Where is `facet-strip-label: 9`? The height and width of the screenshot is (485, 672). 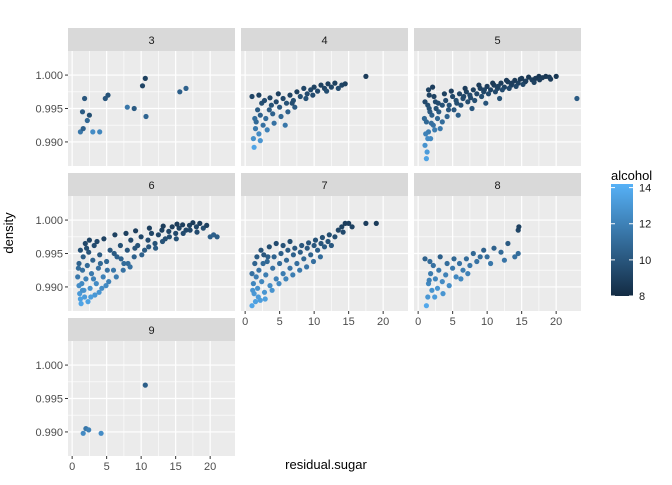
facet-strip-label: 9 is located at coordinates (151, 331).